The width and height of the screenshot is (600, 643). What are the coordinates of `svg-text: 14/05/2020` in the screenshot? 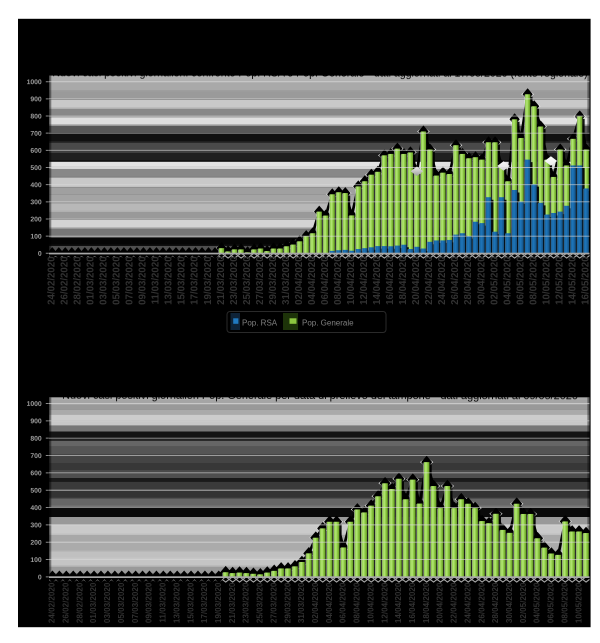 It's located at (572, 280).